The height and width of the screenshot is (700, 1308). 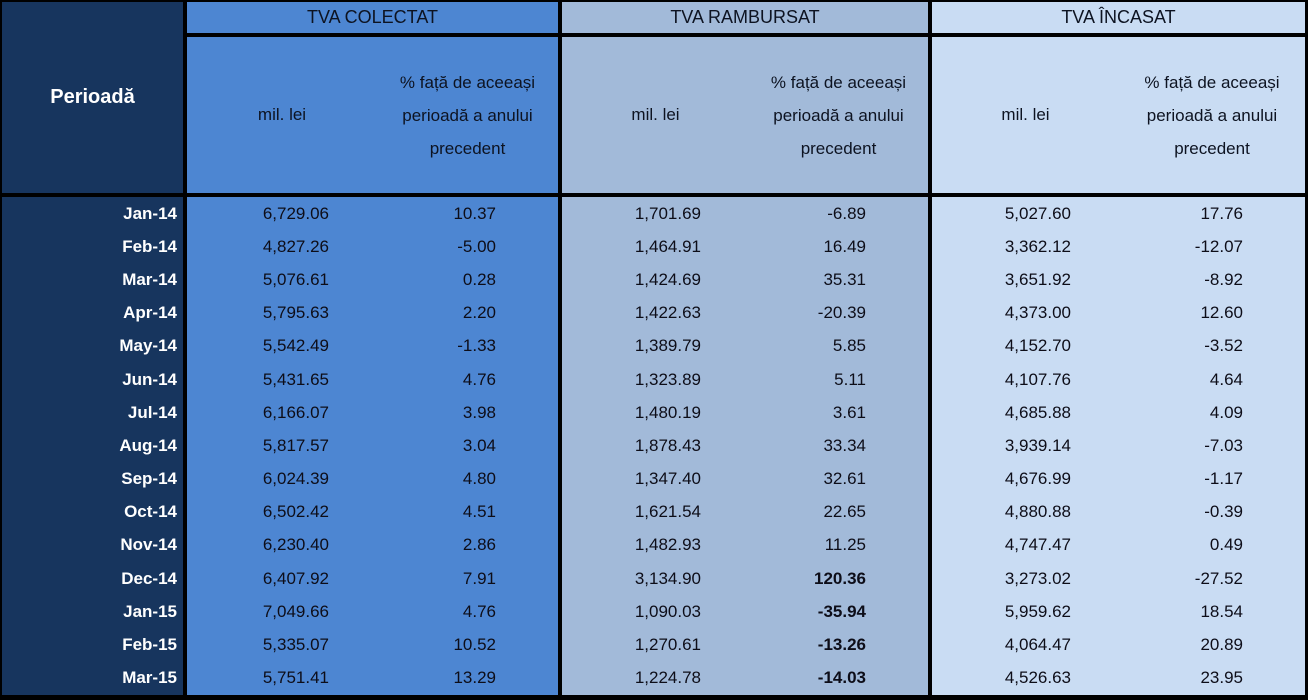 I want to click on colectat-amount-cell: 5,817.57, so click(x=282, y=446).